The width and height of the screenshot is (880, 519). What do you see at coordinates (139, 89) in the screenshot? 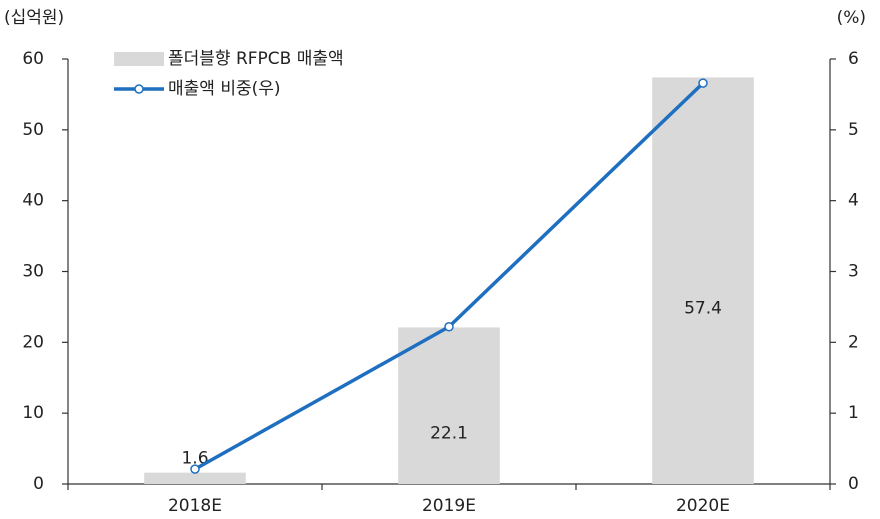
I see `legend-marker` at bounding box center [139, 89].